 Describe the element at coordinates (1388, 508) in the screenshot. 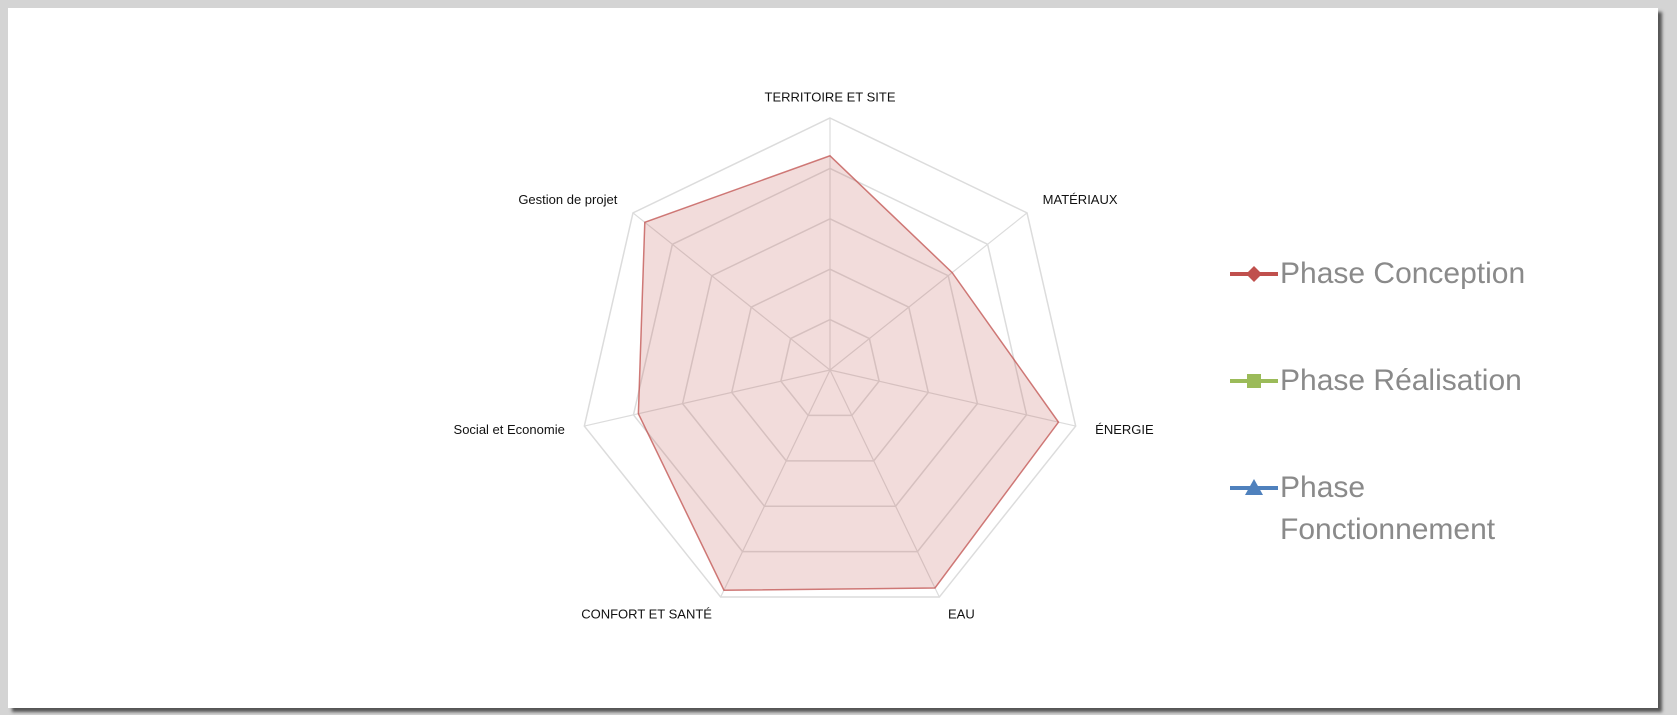

I see `legend-label: Phase Fonctionnement` at that location.